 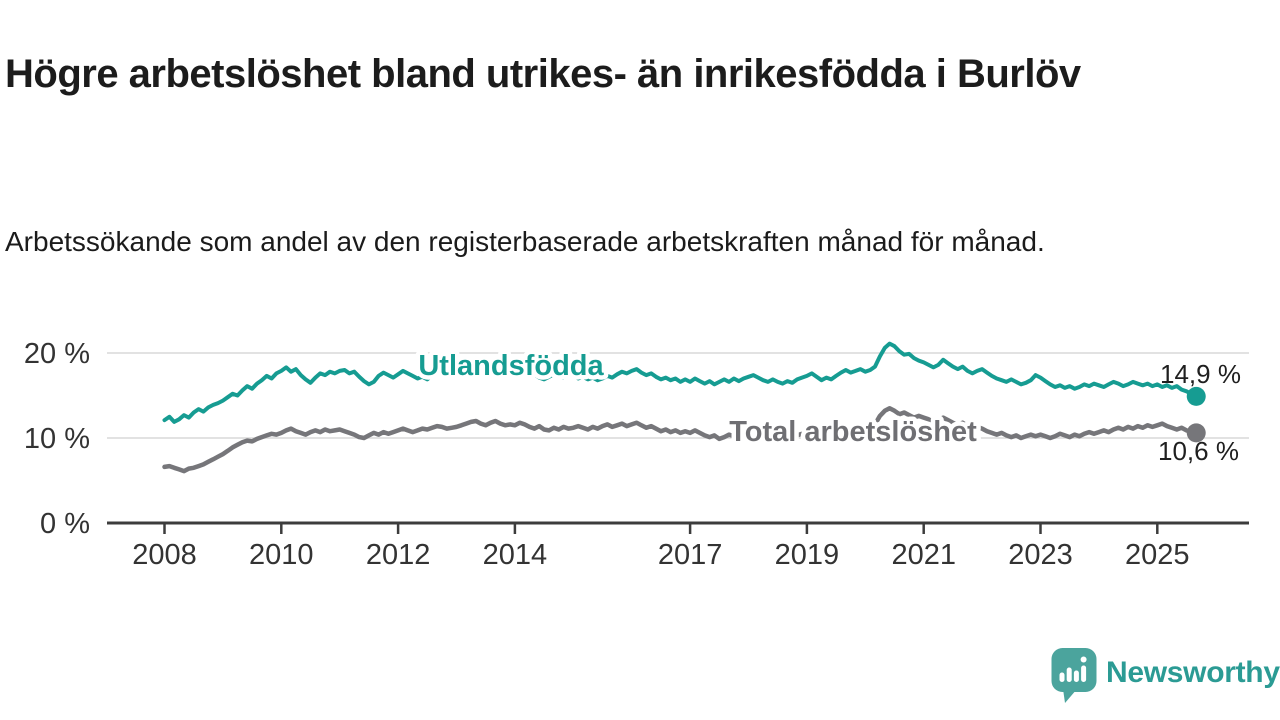 What do you see at coordinates (57, 354) in the screenshot?
I see `y-axis-tick-label: 20 %` at bounding box center [57, 354].